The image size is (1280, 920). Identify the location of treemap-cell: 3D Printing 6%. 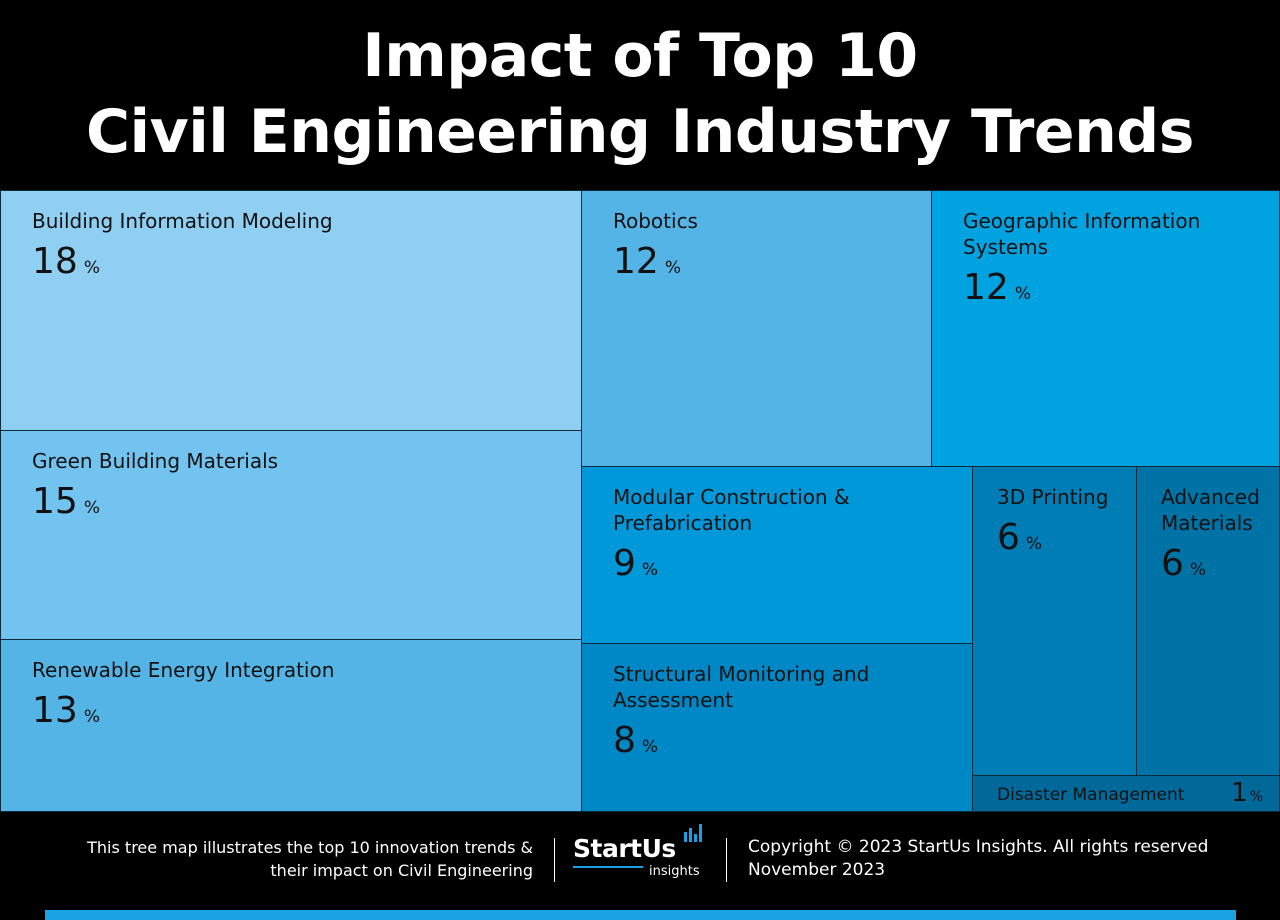
(1054, 621).